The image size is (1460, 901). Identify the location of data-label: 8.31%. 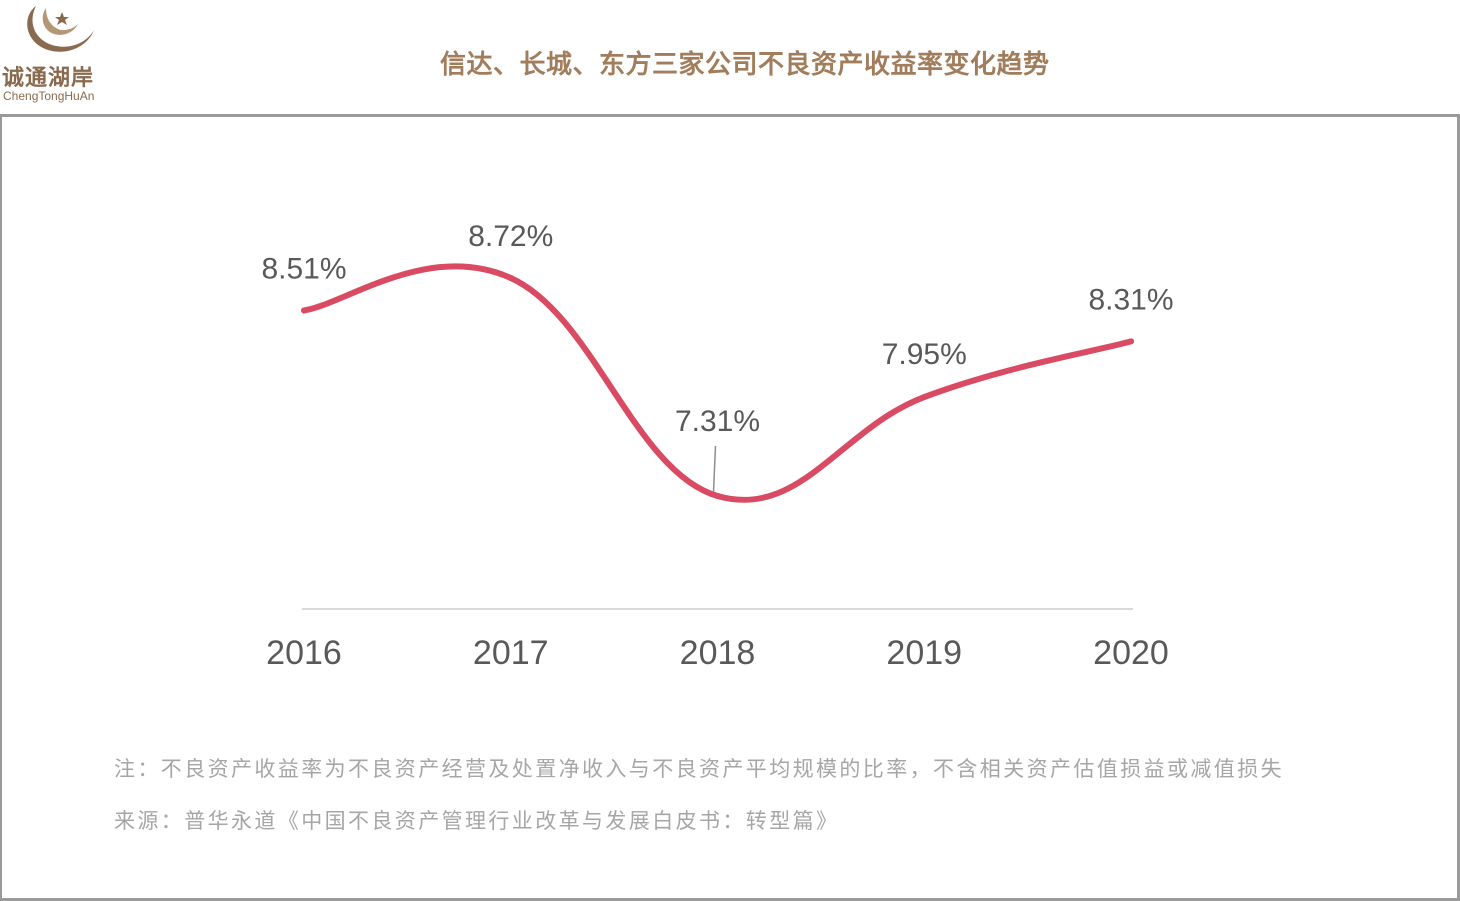
(1130, 299).